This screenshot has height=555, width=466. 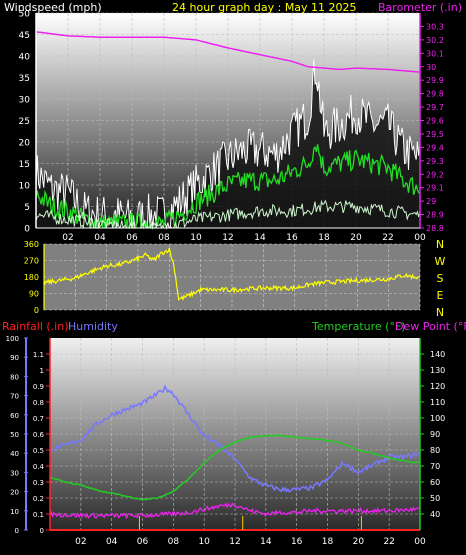 What do you see at coordinates (27, 208) in the screenshot?
I see `wind-y-tick-label: 5` at bounding box center [27, 208].